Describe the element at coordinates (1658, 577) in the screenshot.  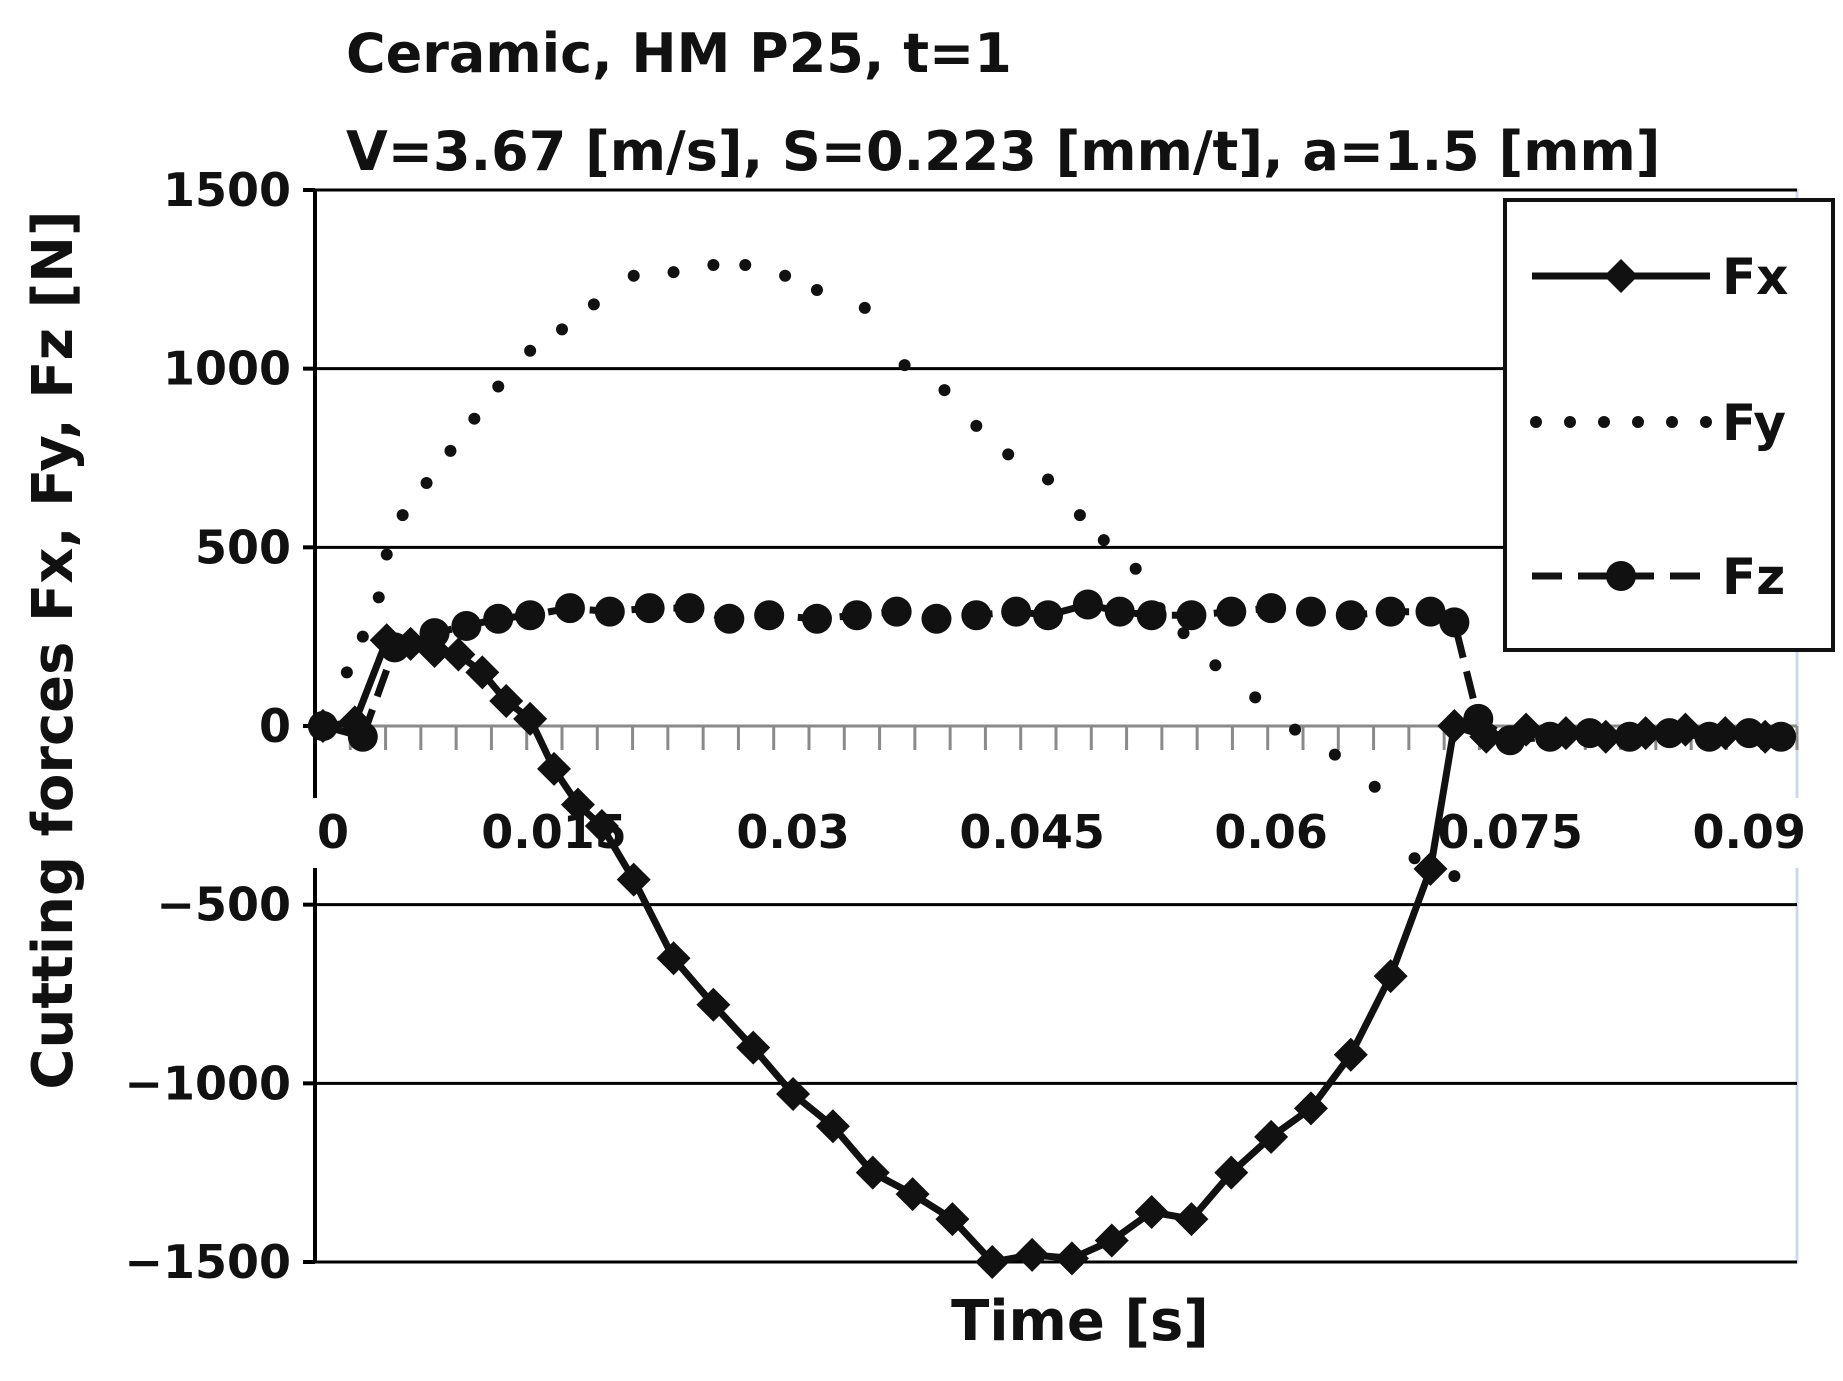
I see `legend-item-fz: Fz` at that location.